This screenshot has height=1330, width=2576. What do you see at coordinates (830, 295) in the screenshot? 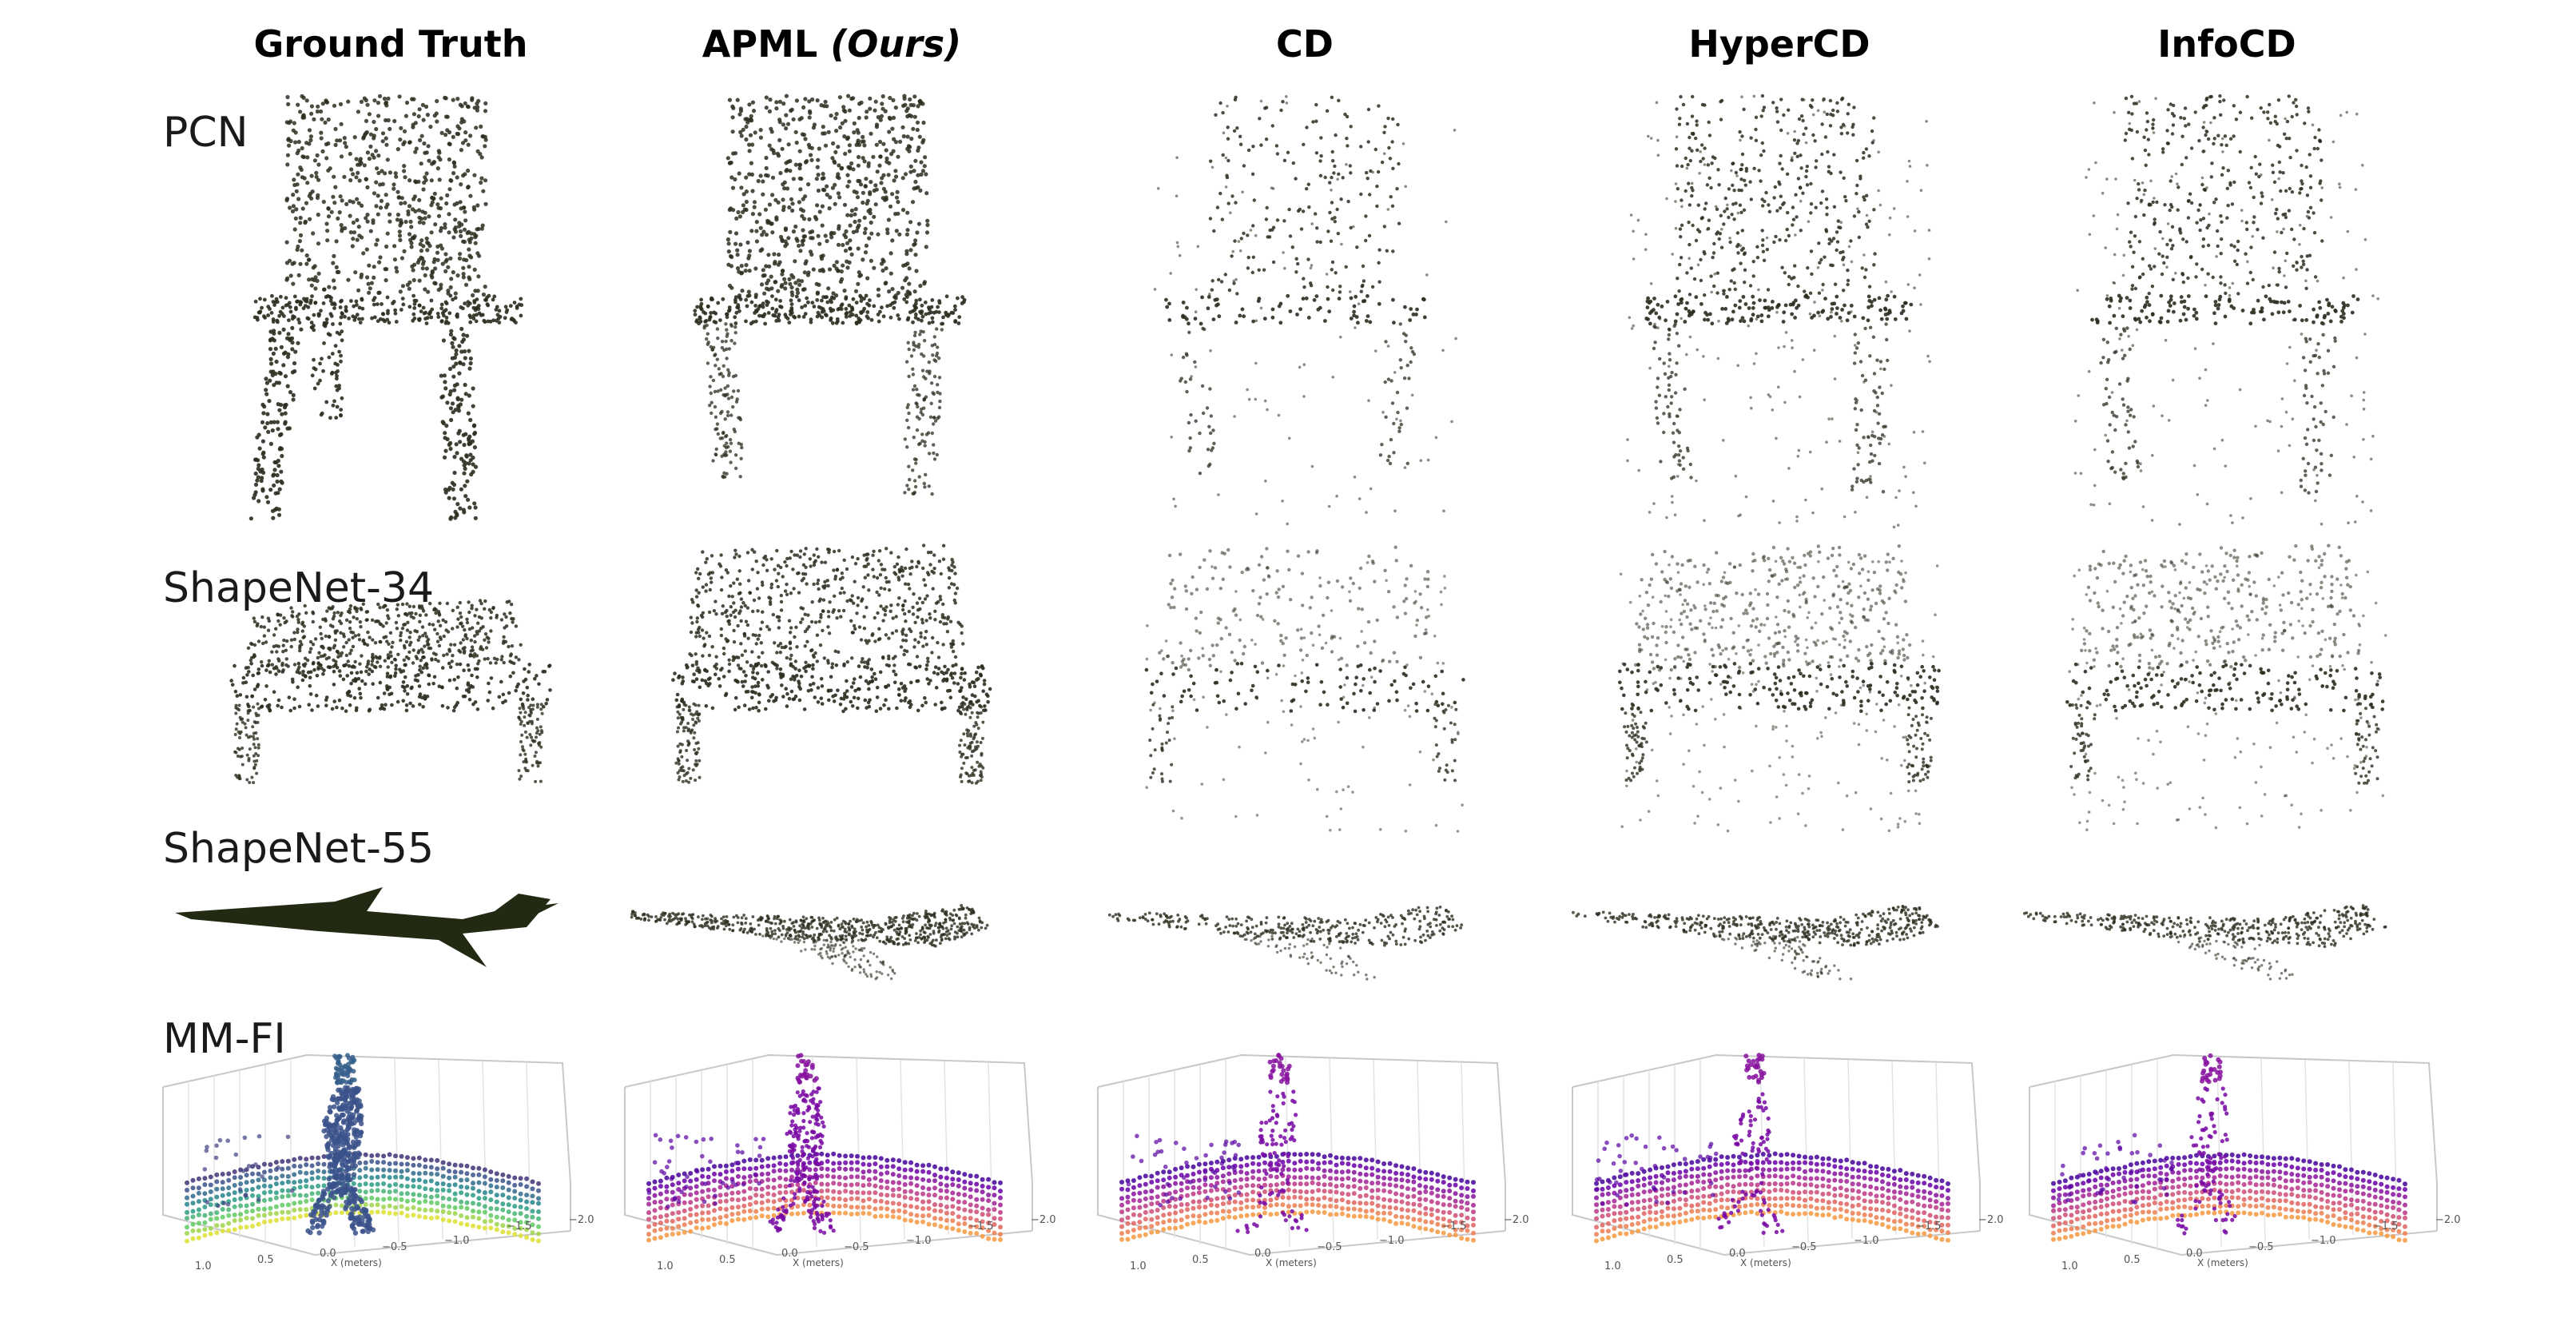
I see `pcn-chair-apml` at bounding box center [830, 295].